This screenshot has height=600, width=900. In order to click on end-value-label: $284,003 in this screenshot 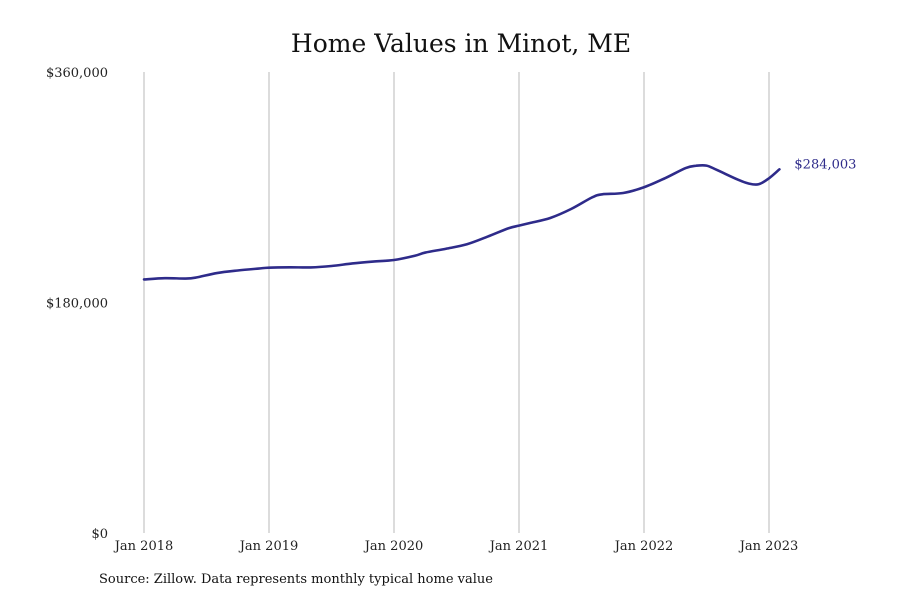, I will do `click(825, 164)`.